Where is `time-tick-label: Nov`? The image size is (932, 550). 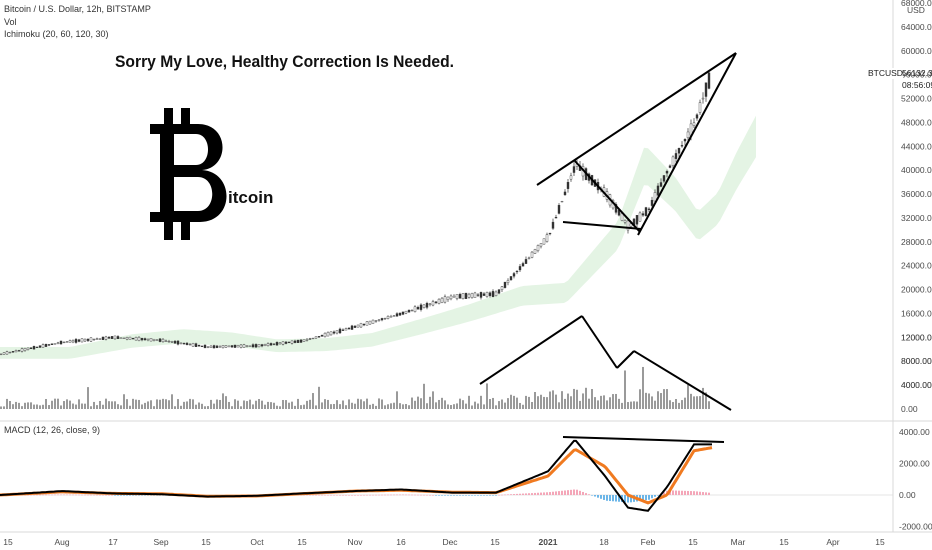 time-tick-label: Nov is located at coordinates (355, 542).